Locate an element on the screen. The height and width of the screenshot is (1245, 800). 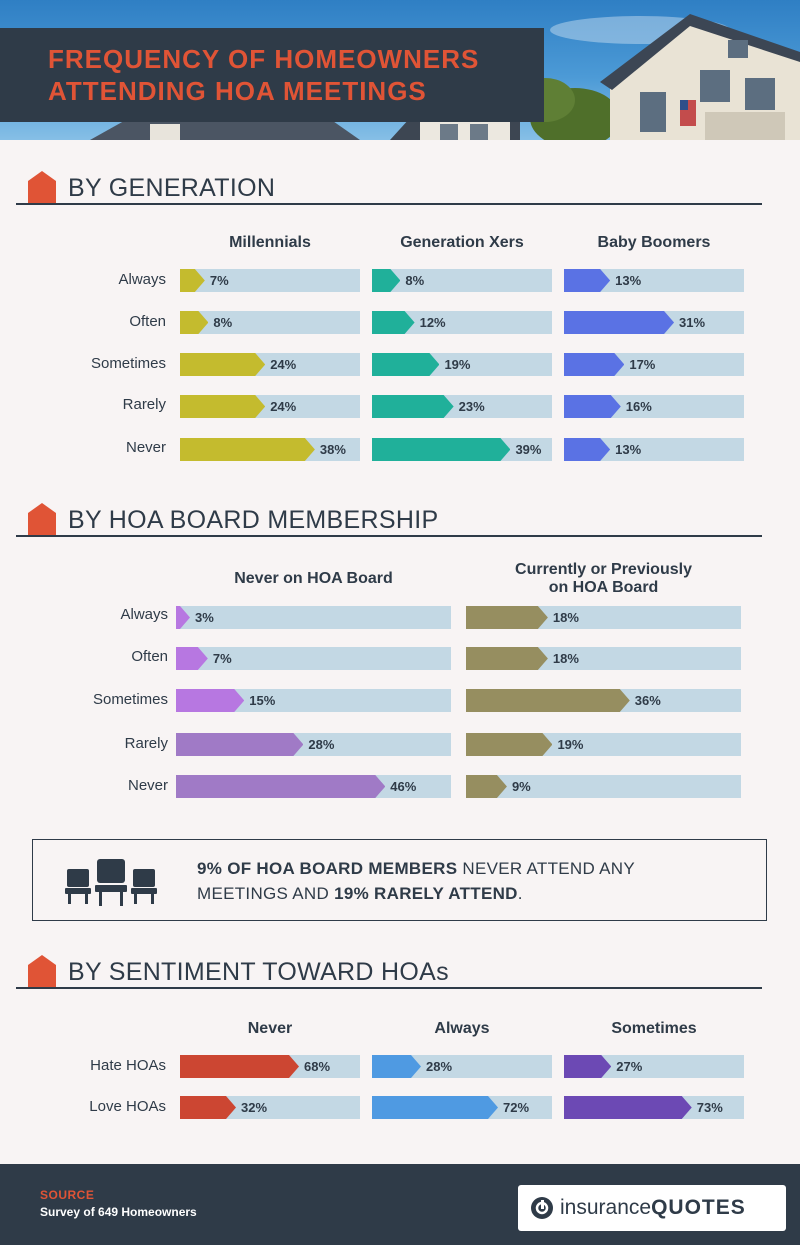
bar-value-label: 72% is located at coordinates (516, 1107).